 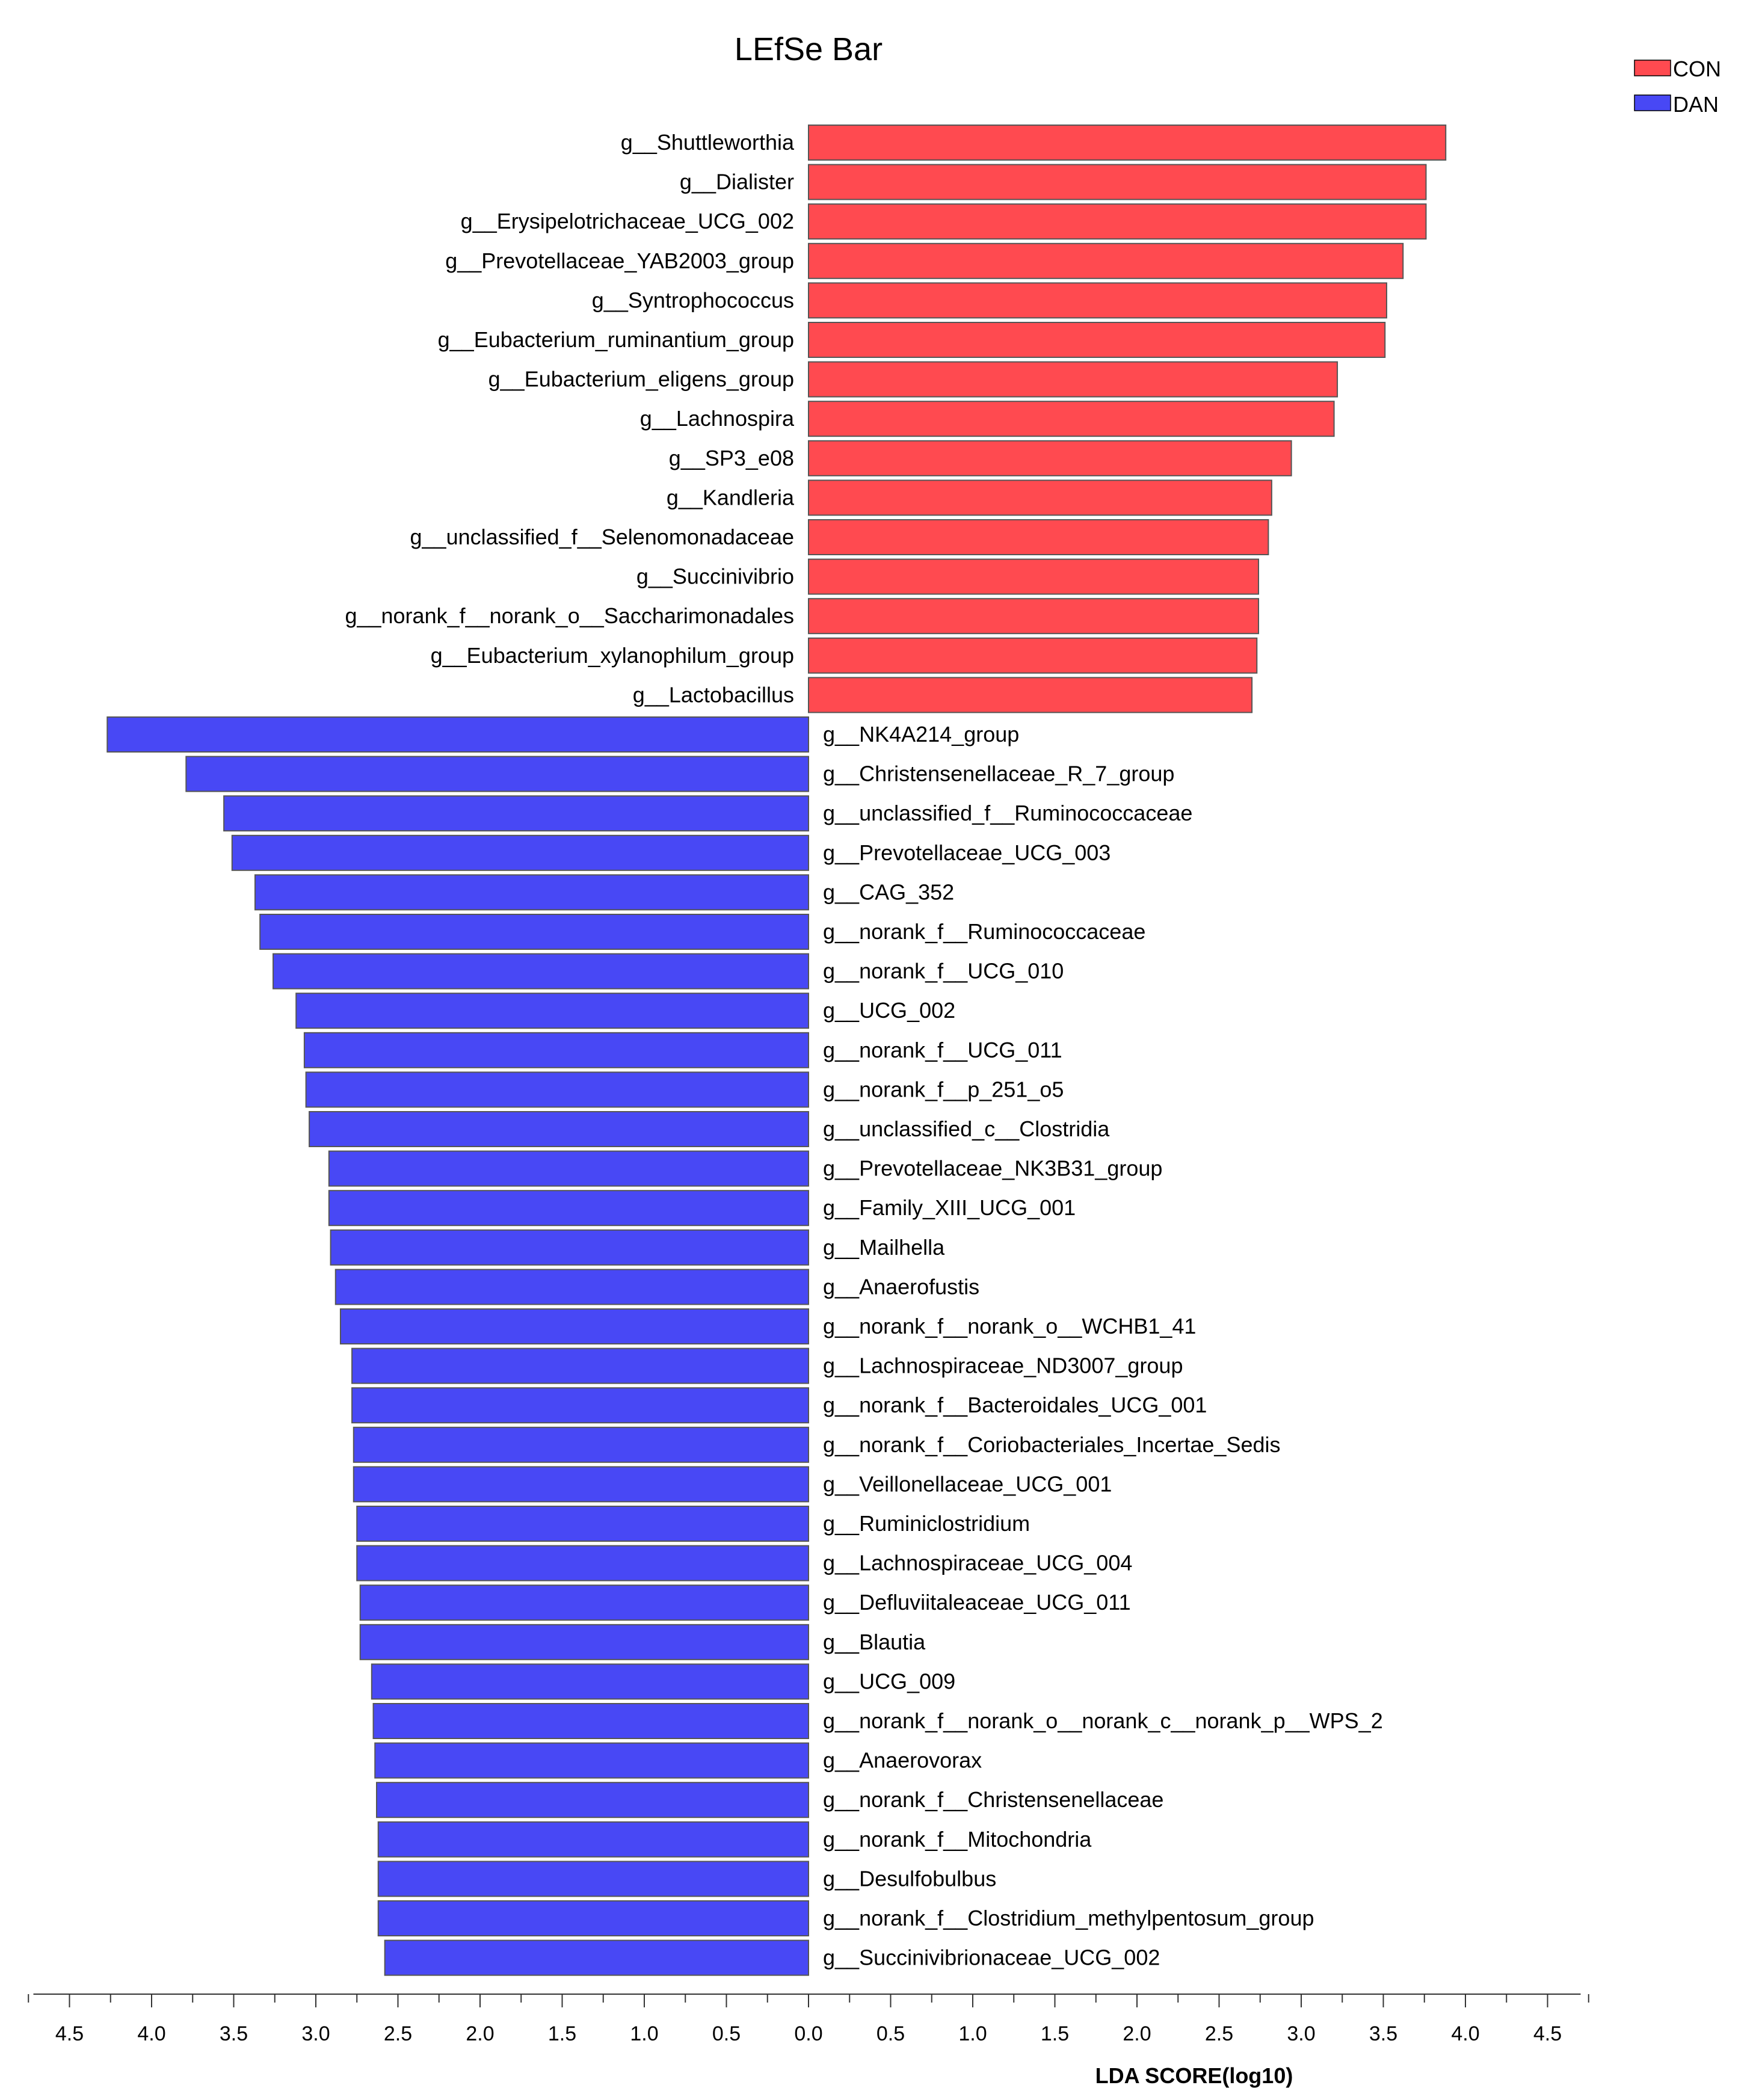 What do you see at coordinates (977, 1602) in the screenshot?
I see `bar-label-dan-22: g__Defluviitaleaceae_UCG_011` at bounding box center [977, 1602].